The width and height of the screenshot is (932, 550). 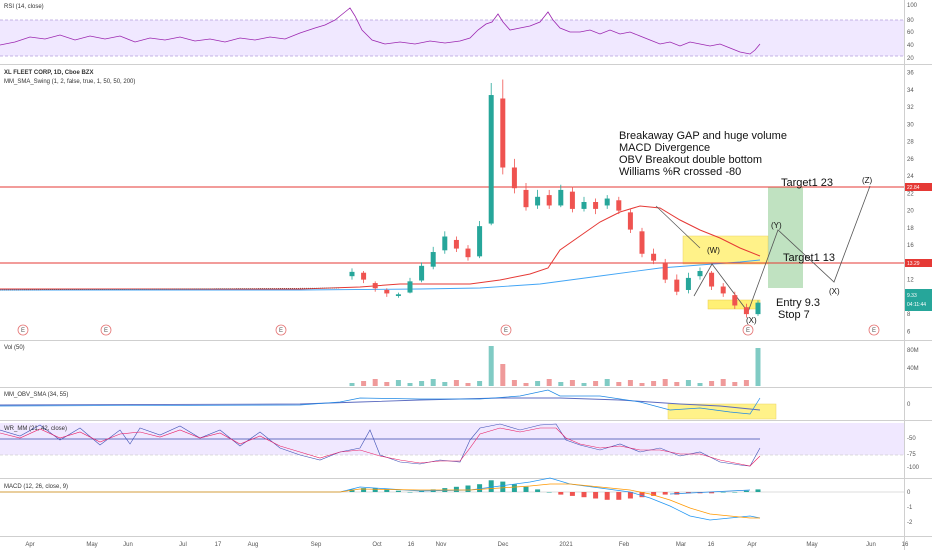 I want to click on earnings-markers: E E E E E E, so click(x=448, y=330).